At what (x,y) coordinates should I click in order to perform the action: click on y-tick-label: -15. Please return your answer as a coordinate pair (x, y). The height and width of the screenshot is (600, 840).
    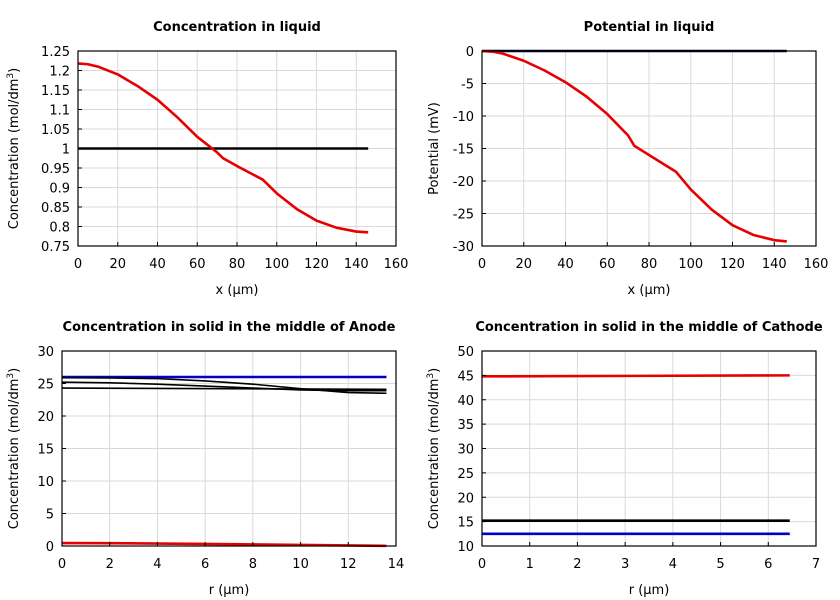
    Looking at the image, I should click on (463, 150).